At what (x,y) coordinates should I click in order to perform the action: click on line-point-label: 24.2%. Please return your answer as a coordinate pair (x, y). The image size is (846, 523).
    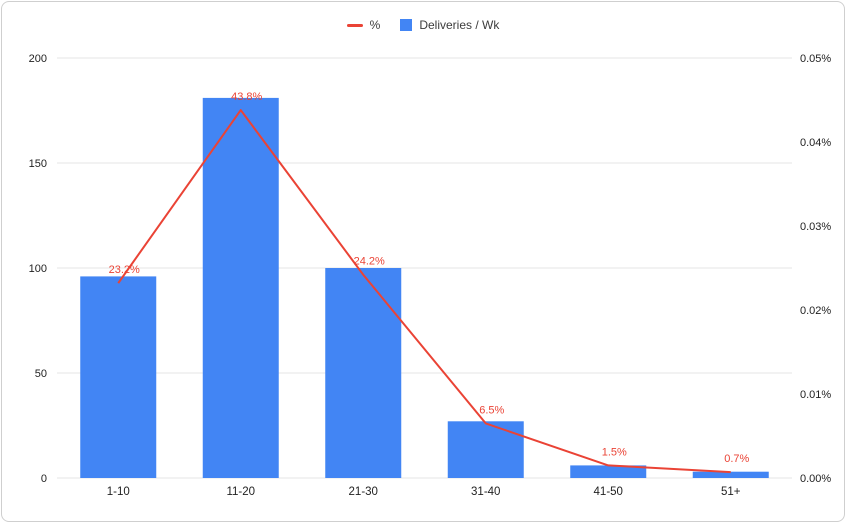
    Looking at the image, I should click on (369, 262).